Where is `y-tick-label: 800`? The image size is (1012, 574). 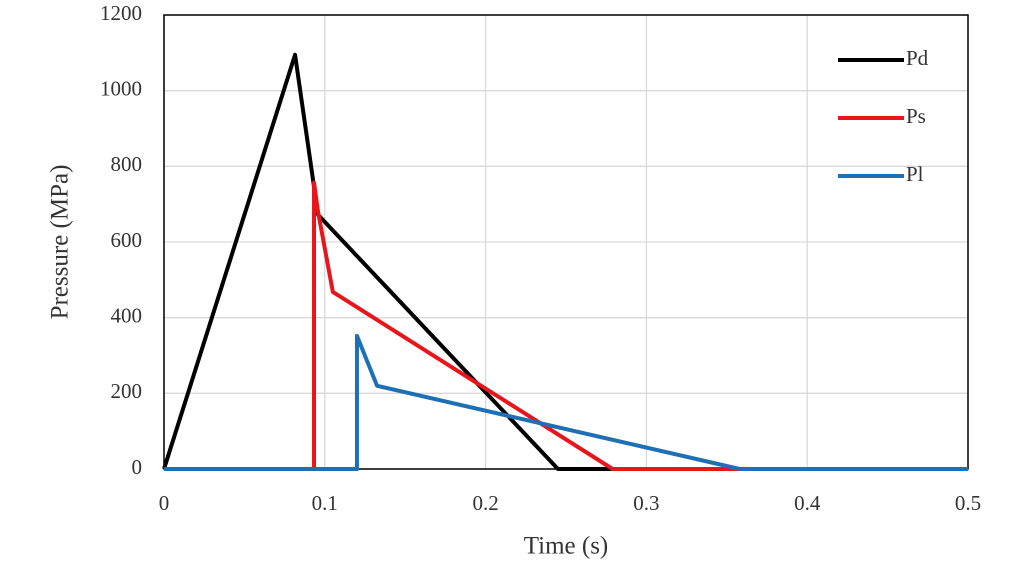 y-tick-label: 800 is located at coordinates (127, 164).